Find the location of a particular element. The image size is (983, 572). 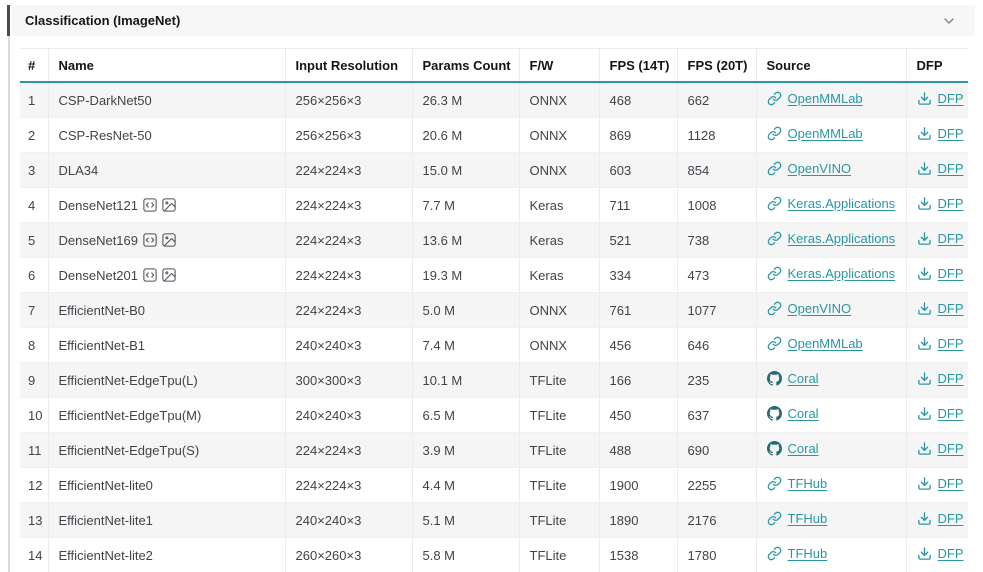

cell-fps-20t: 1128 is located at coordinates (717, 135).